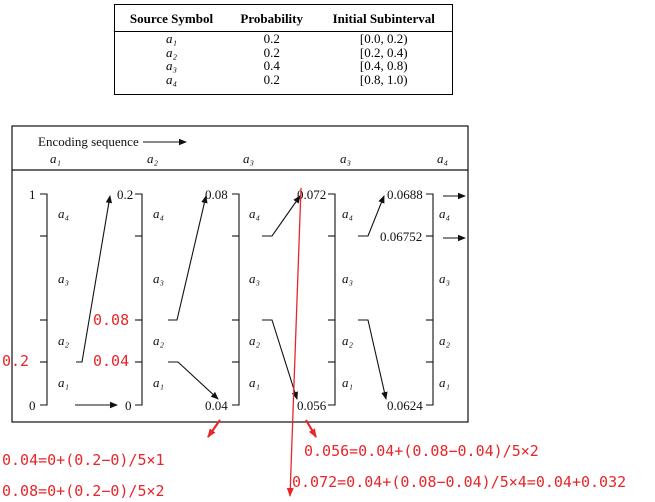 This screenshot has height=502, width=655. I want to click on symbol-cell: a₄, so click(171, 79).